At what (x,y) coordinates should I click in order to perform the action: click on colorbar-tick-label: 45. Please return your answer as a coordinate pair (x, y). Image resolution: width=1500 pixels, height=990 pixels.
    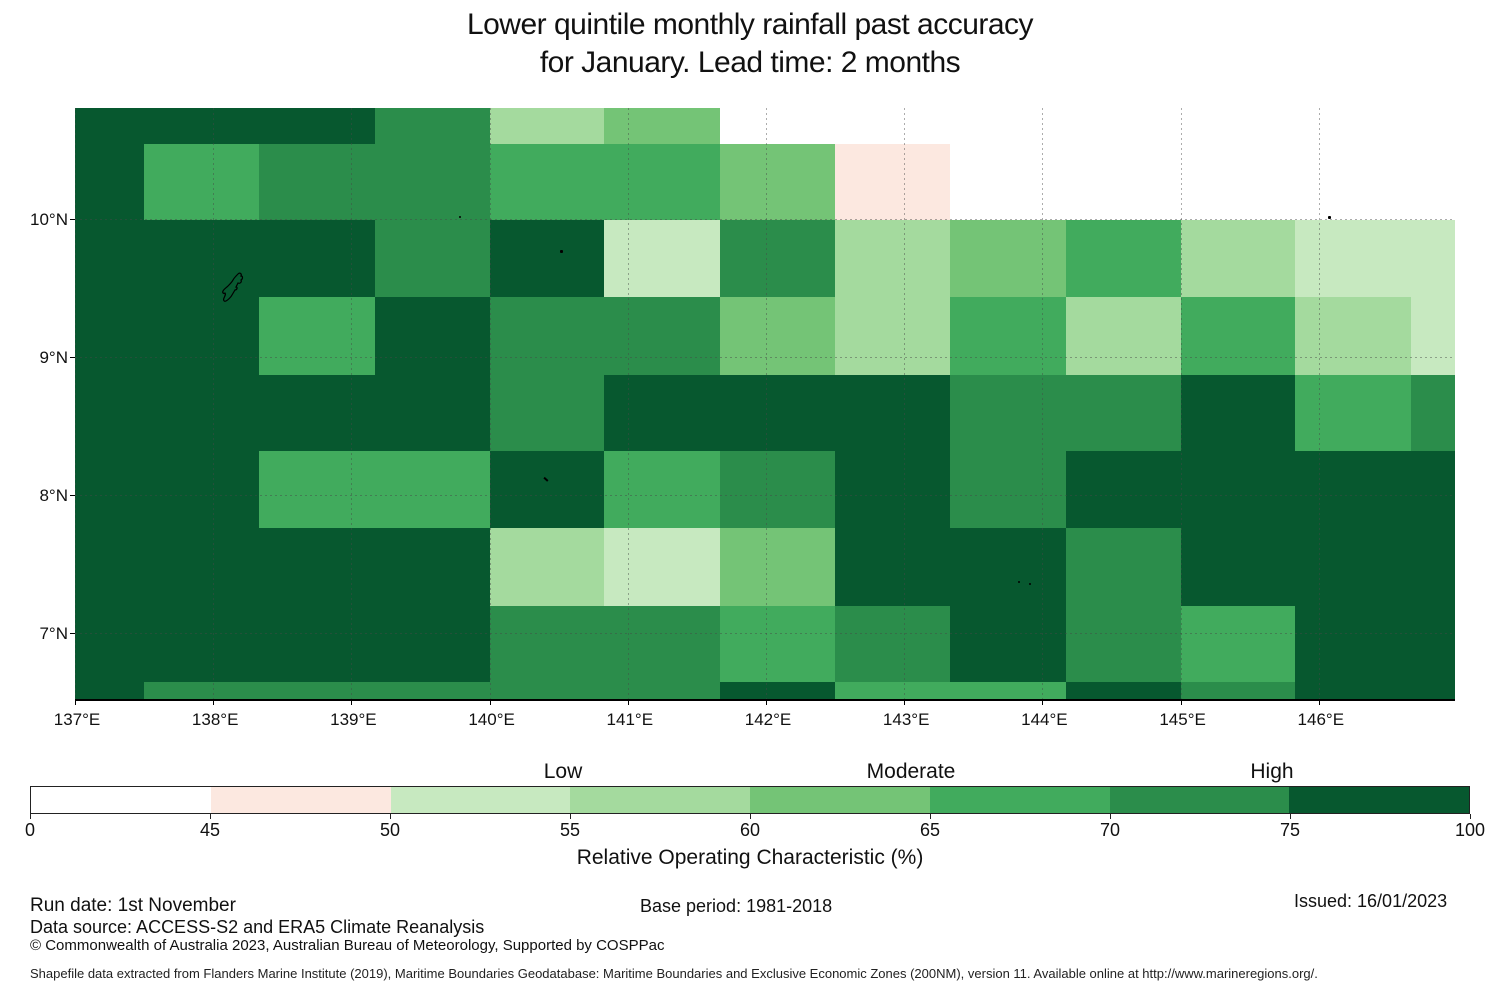
    Looking at the image, I should click on (210, 830).